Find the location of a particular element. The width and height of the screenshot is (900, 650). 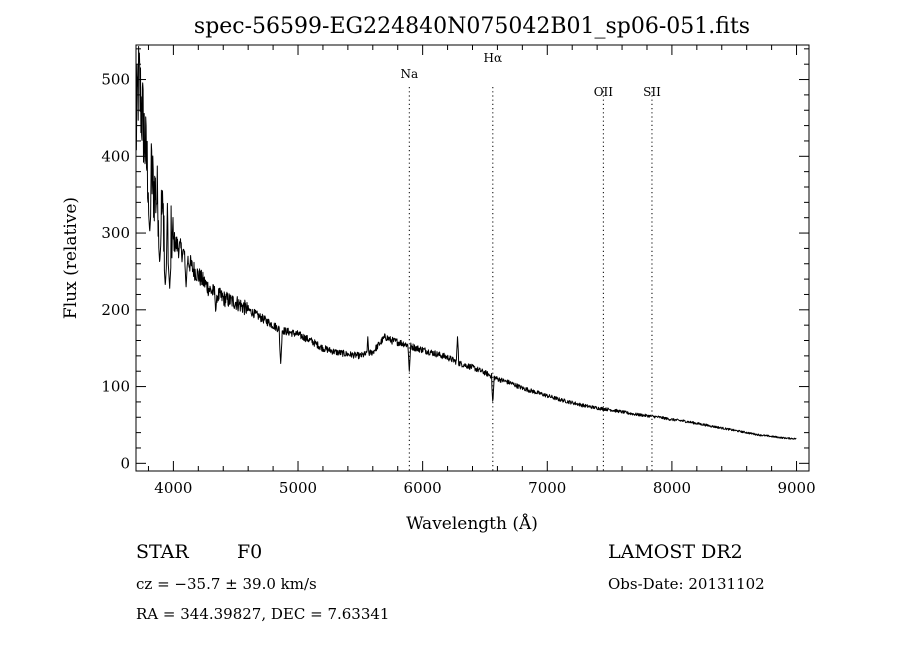

observation-date: Obs-Date: 20131102 is located at coordinates (686, 584).